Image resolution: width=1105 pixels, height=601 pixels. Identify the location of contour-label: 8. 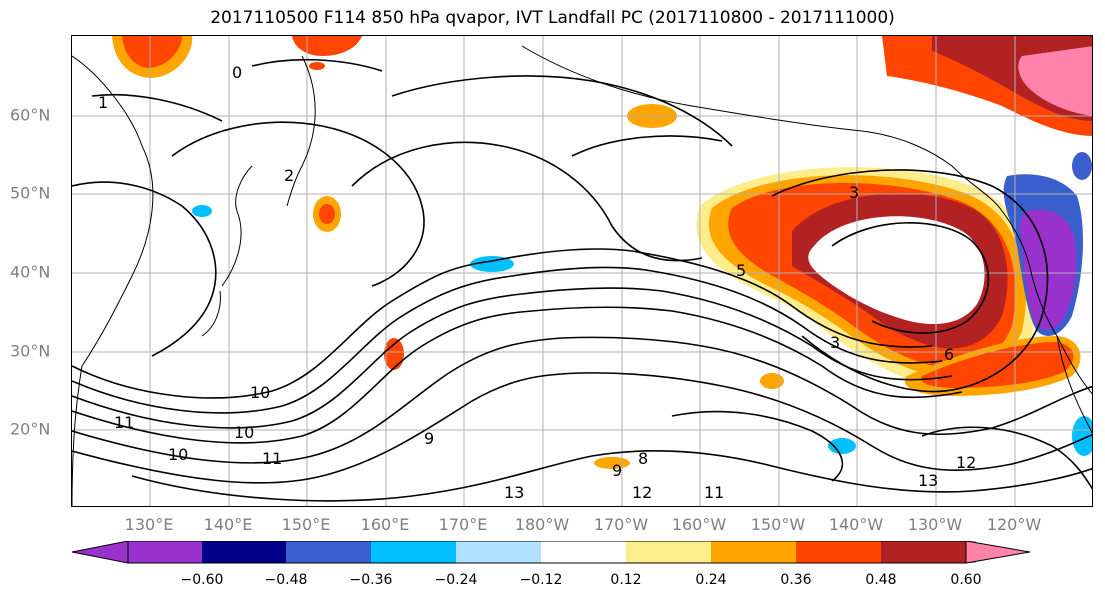
(643, 458).